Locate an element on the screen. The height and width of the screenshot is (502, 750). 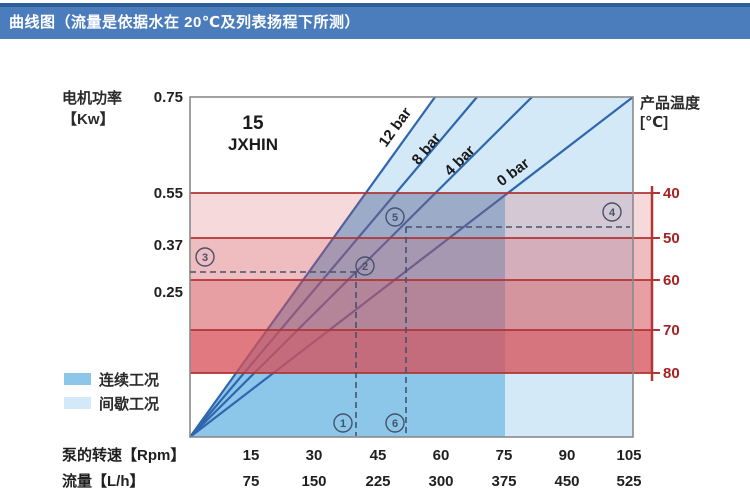
marker-1: 1 is located at coordinates (343, 423).